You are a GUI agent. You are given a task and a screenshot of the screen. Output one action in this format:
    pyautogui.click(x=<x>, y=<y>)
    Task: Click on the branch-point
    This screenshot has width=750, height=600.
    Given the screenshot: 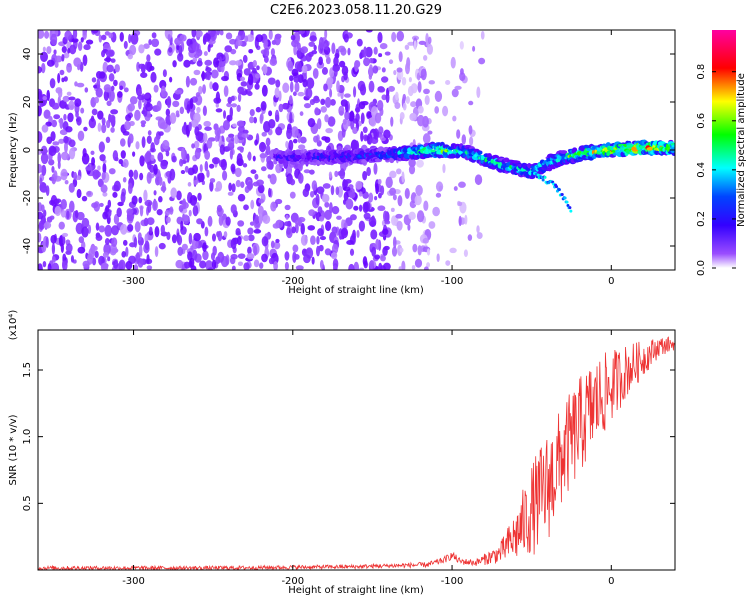 What is the action you would take?
    pyautogui.click(x=565, y=198)
    